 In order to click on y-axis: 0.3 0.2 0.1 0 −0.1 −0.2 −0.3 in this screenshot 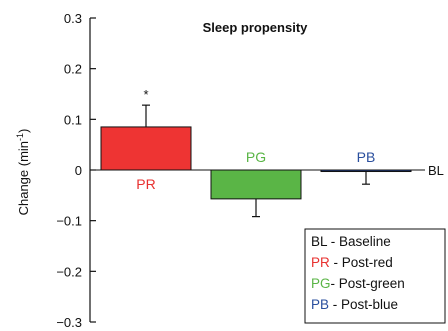, I will do `click(76, 170)`.